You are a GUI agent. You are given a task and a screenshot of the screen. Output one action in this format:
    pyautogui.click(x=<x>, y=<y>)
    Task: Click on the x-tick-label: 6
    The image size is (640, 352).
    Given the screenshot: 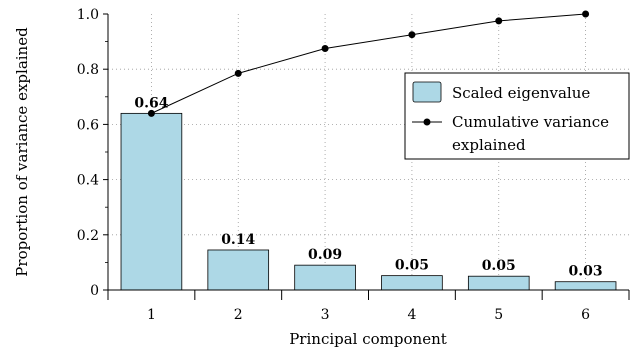 What is the action you would take?
    pyautogui.click(x=585, y=315)
    